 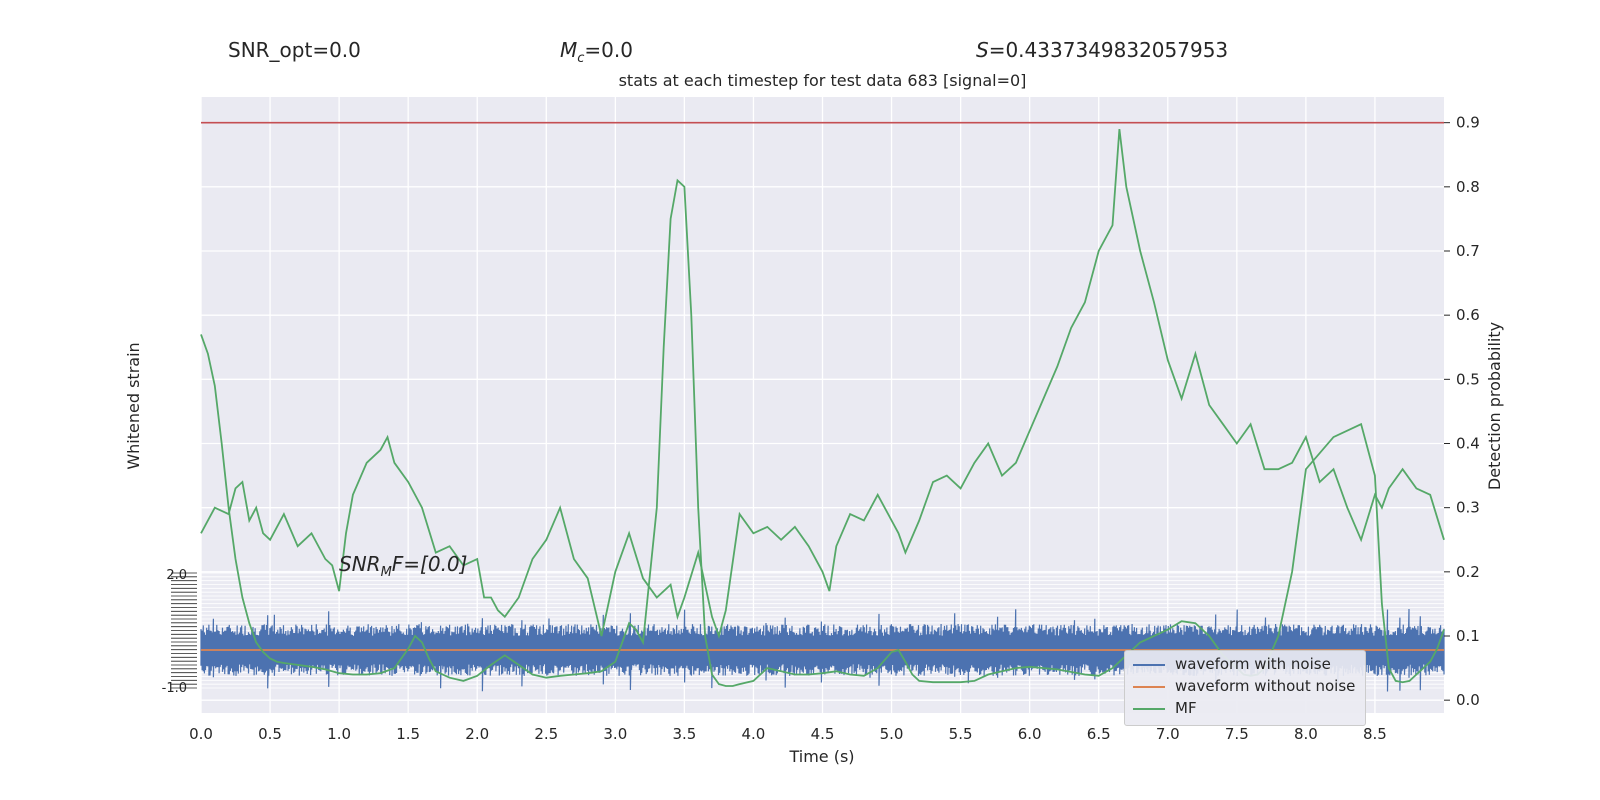 I want to click on mc-value: =0.0, so click(x=608, y=50).